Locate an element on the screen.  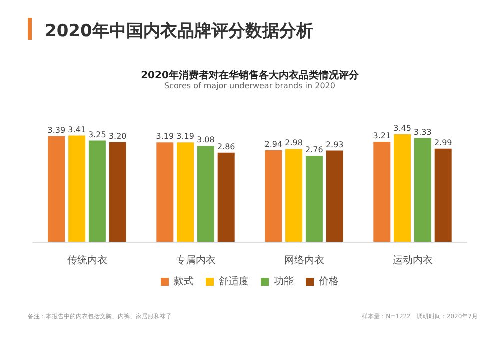
legend-label: 功能 is located at coordinates (284, 282).